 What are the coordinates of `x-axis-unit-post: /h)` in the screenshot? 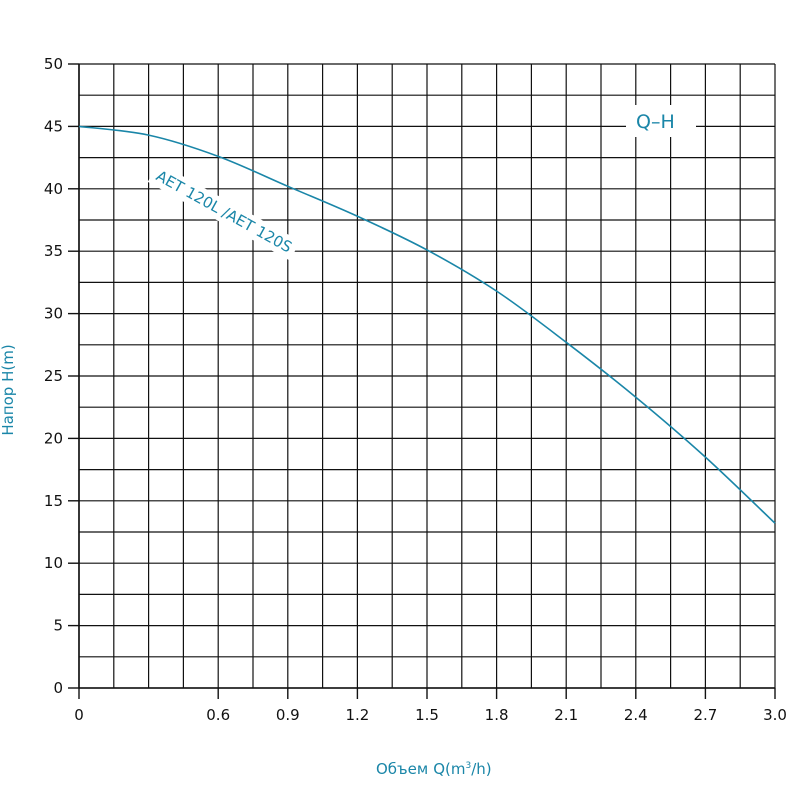 It's located at (481, 769).